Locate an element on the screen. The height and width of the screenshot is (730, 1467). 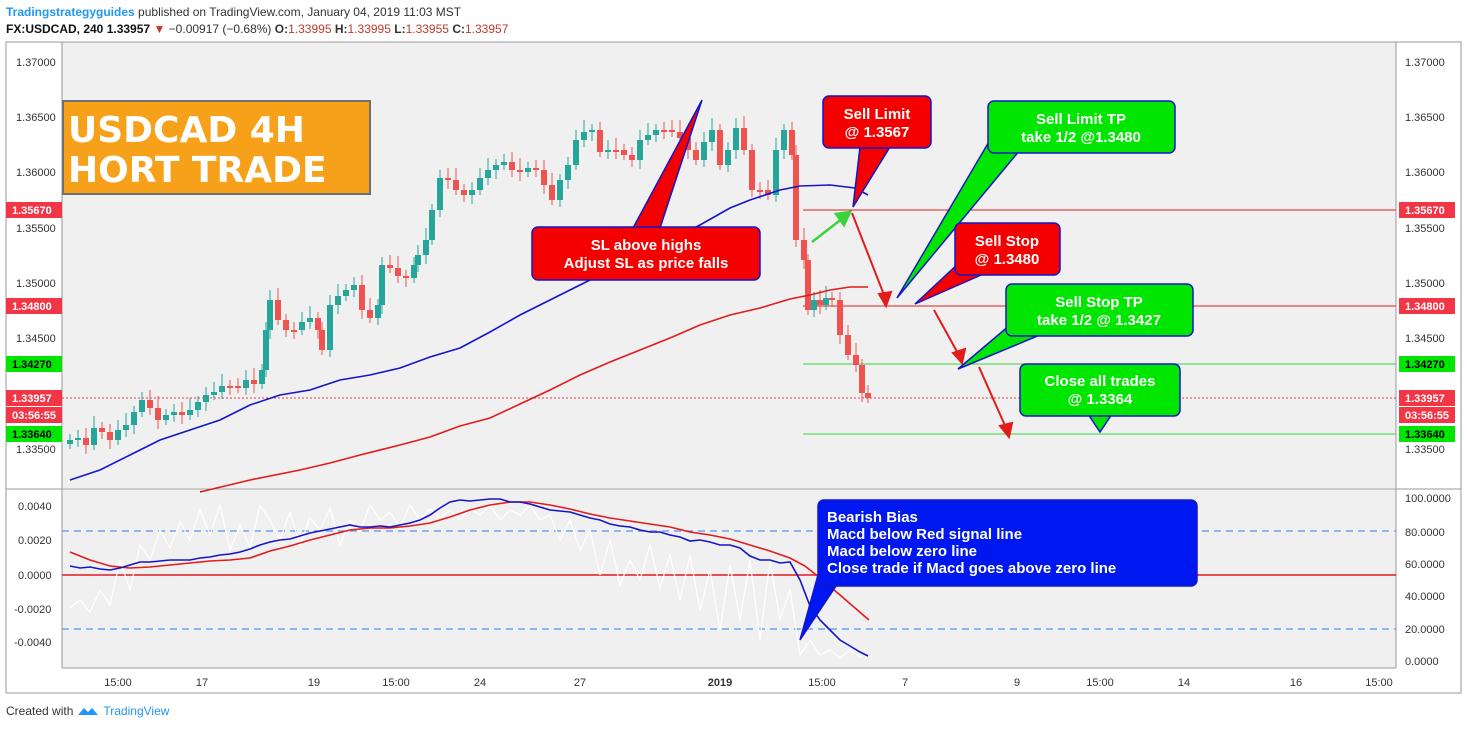
publisher-link: Tradingstrategyguides is located at coordinates (70, 12).